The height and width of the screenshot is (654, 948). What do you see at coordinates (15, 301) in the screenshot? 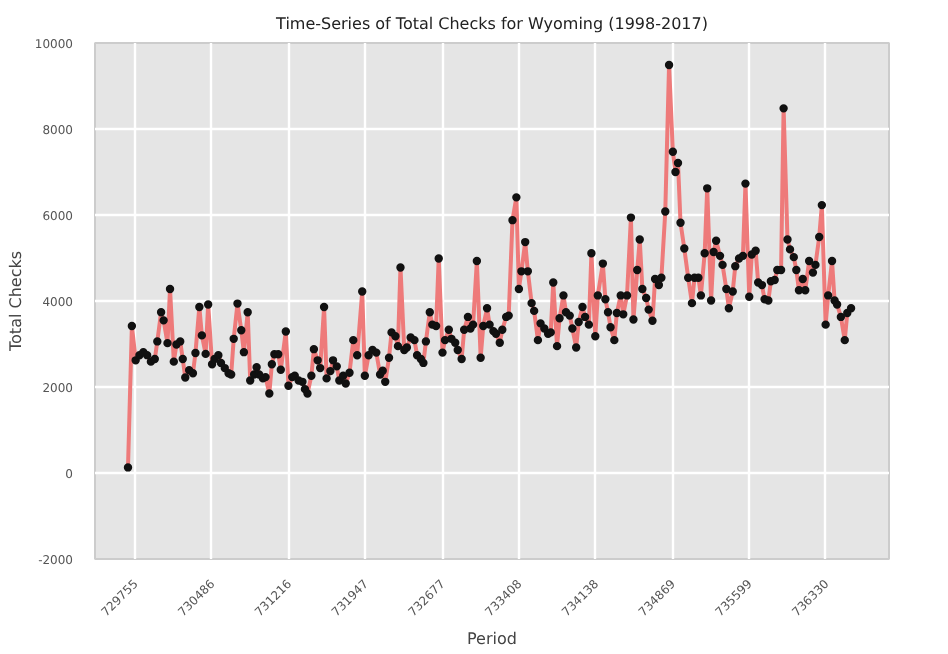
I see `y-axis-title: Total Checks` at bounding box center [15, 301].